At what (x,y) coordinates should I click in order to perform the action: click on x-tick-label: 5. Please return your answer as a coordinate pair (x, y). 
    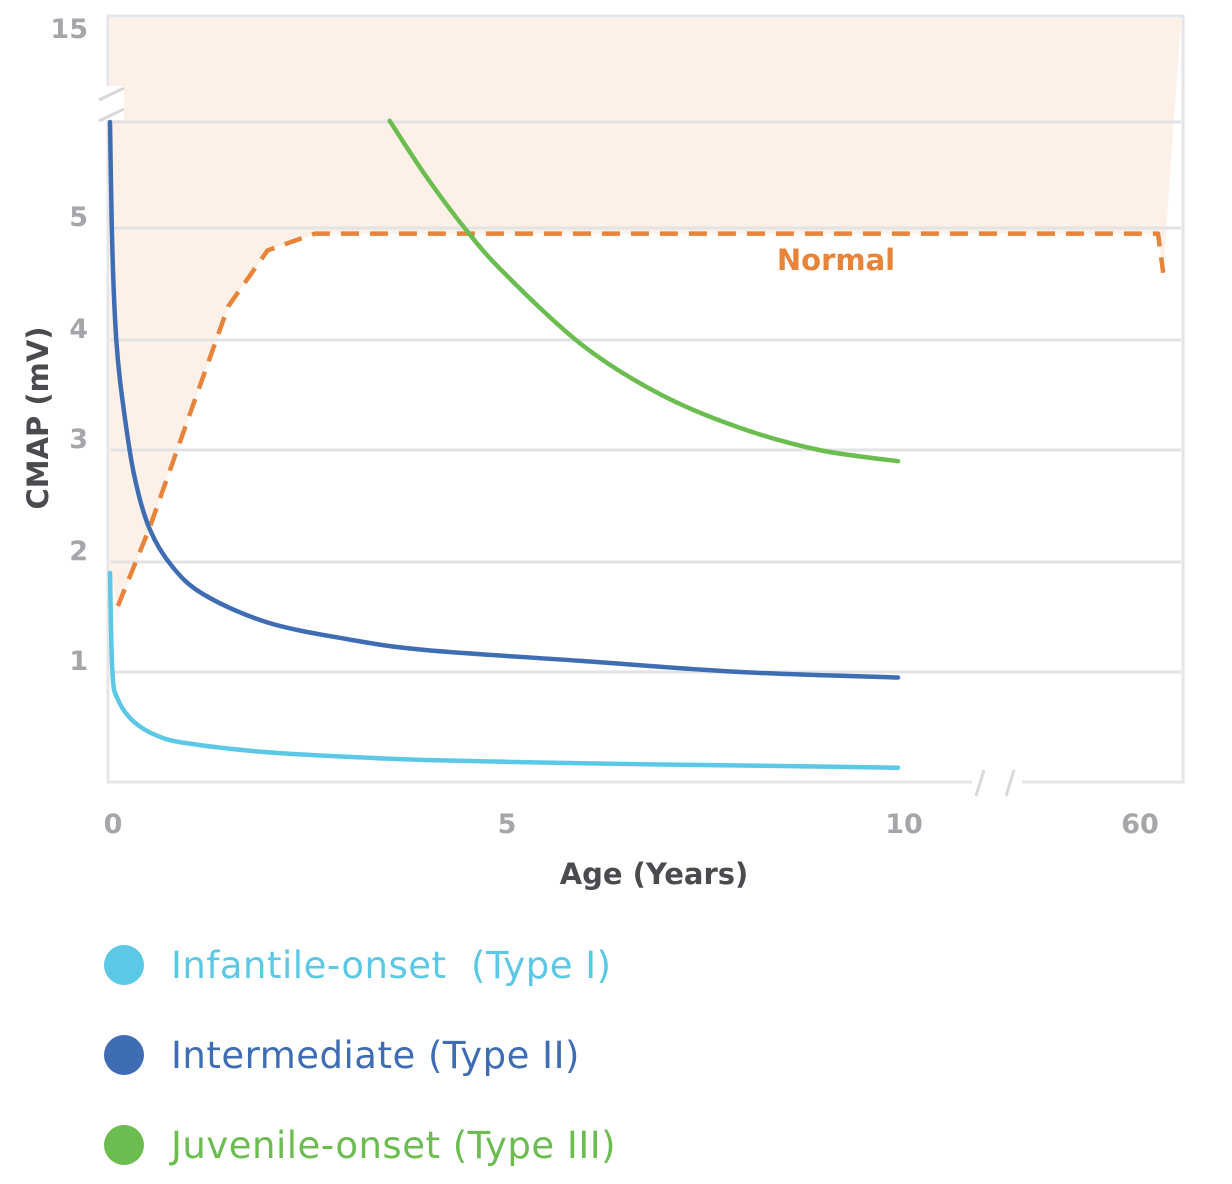
    Looking at the image, I should click on (507, 824).